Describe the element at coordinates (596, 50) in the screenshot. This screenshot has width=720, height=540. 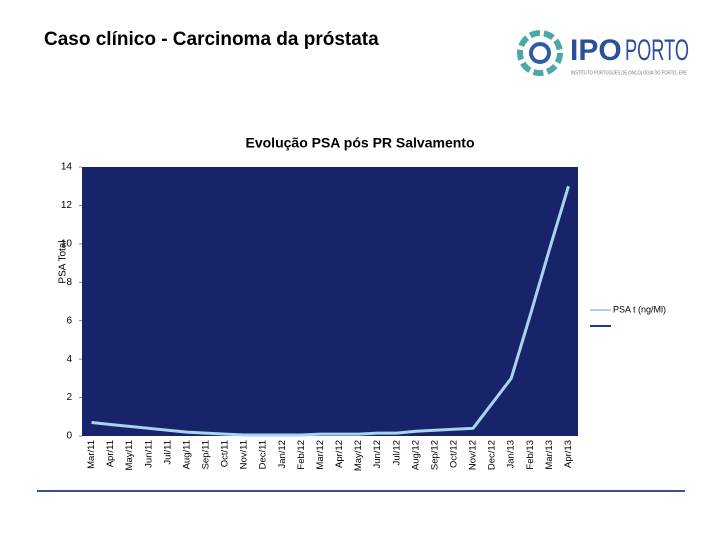
I see `logo-ipo: IPO` at that location.